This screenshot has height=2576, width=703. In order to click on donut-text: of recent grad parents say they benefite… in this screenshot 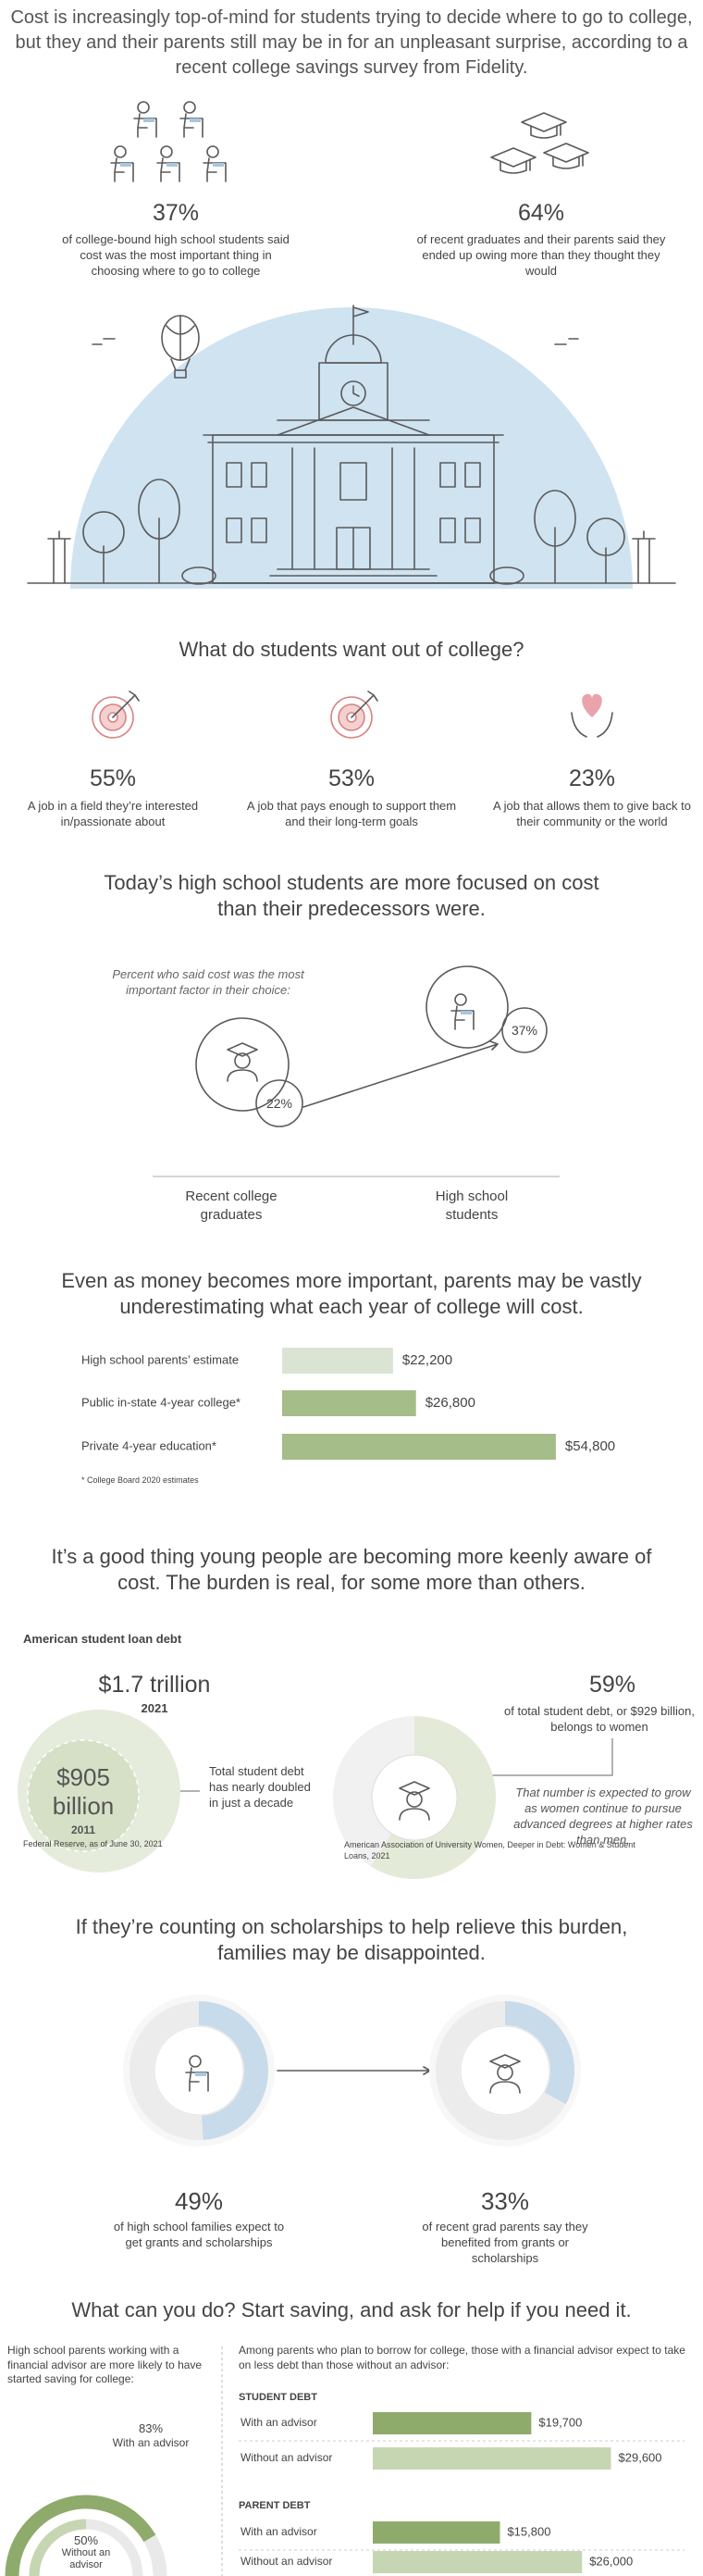, I will do `click(505, 2242)`.